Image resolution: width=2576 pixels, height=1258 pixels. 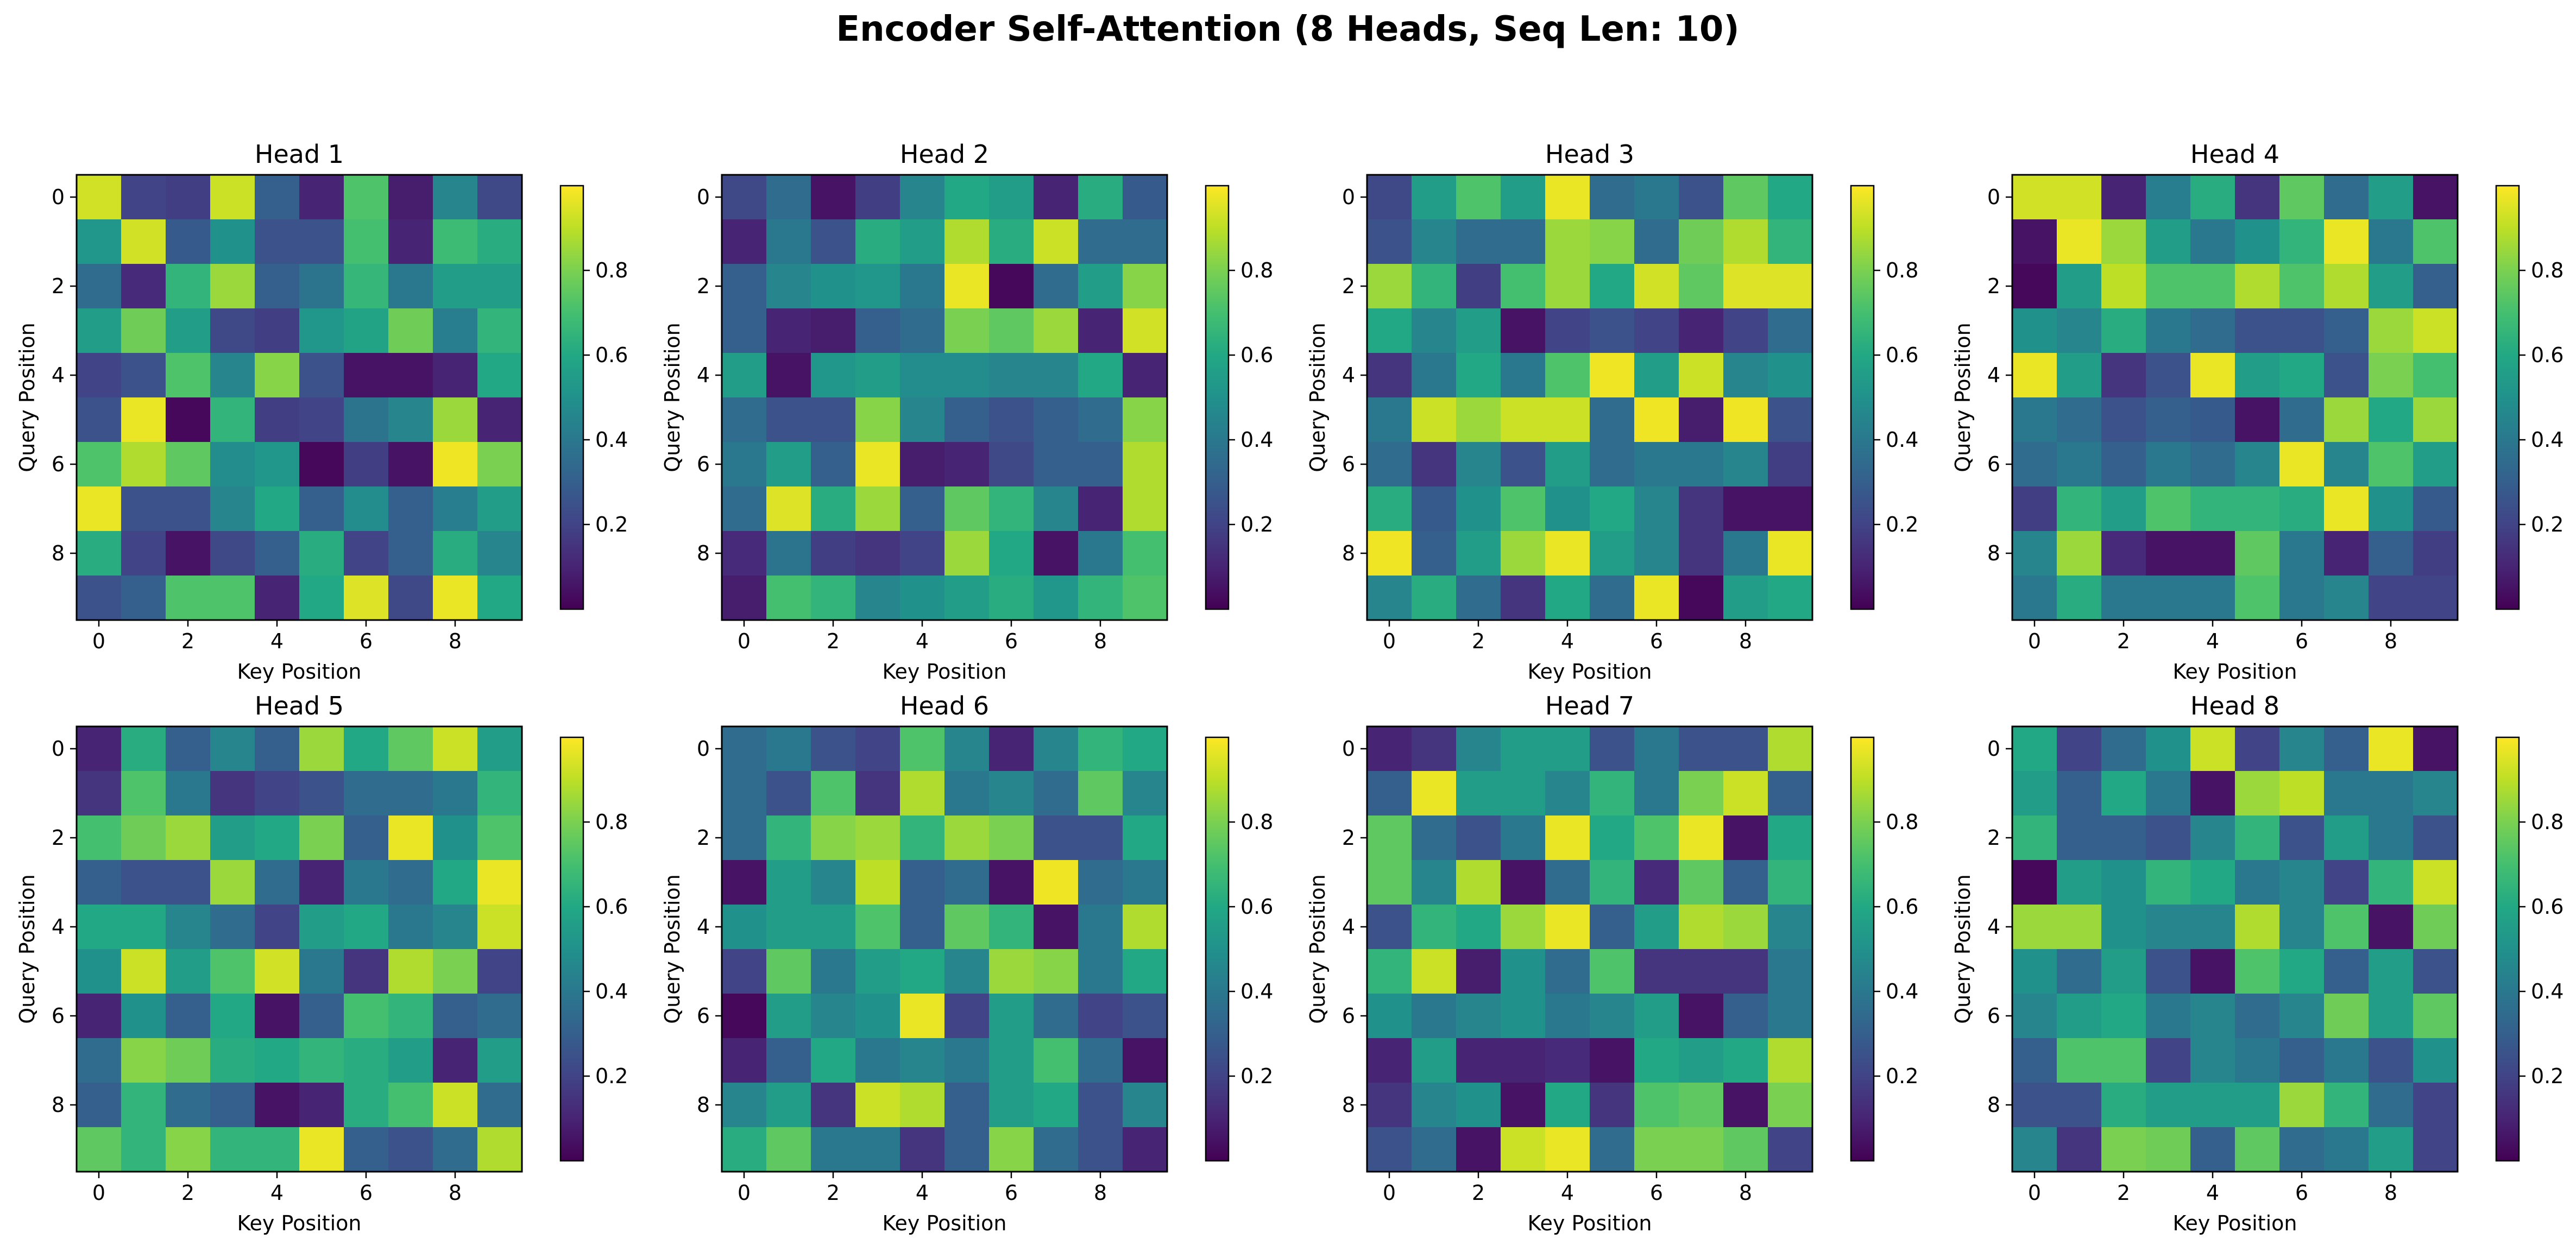 I want to click on x-axis-label: Key Position, so click(x=2235, y=672).